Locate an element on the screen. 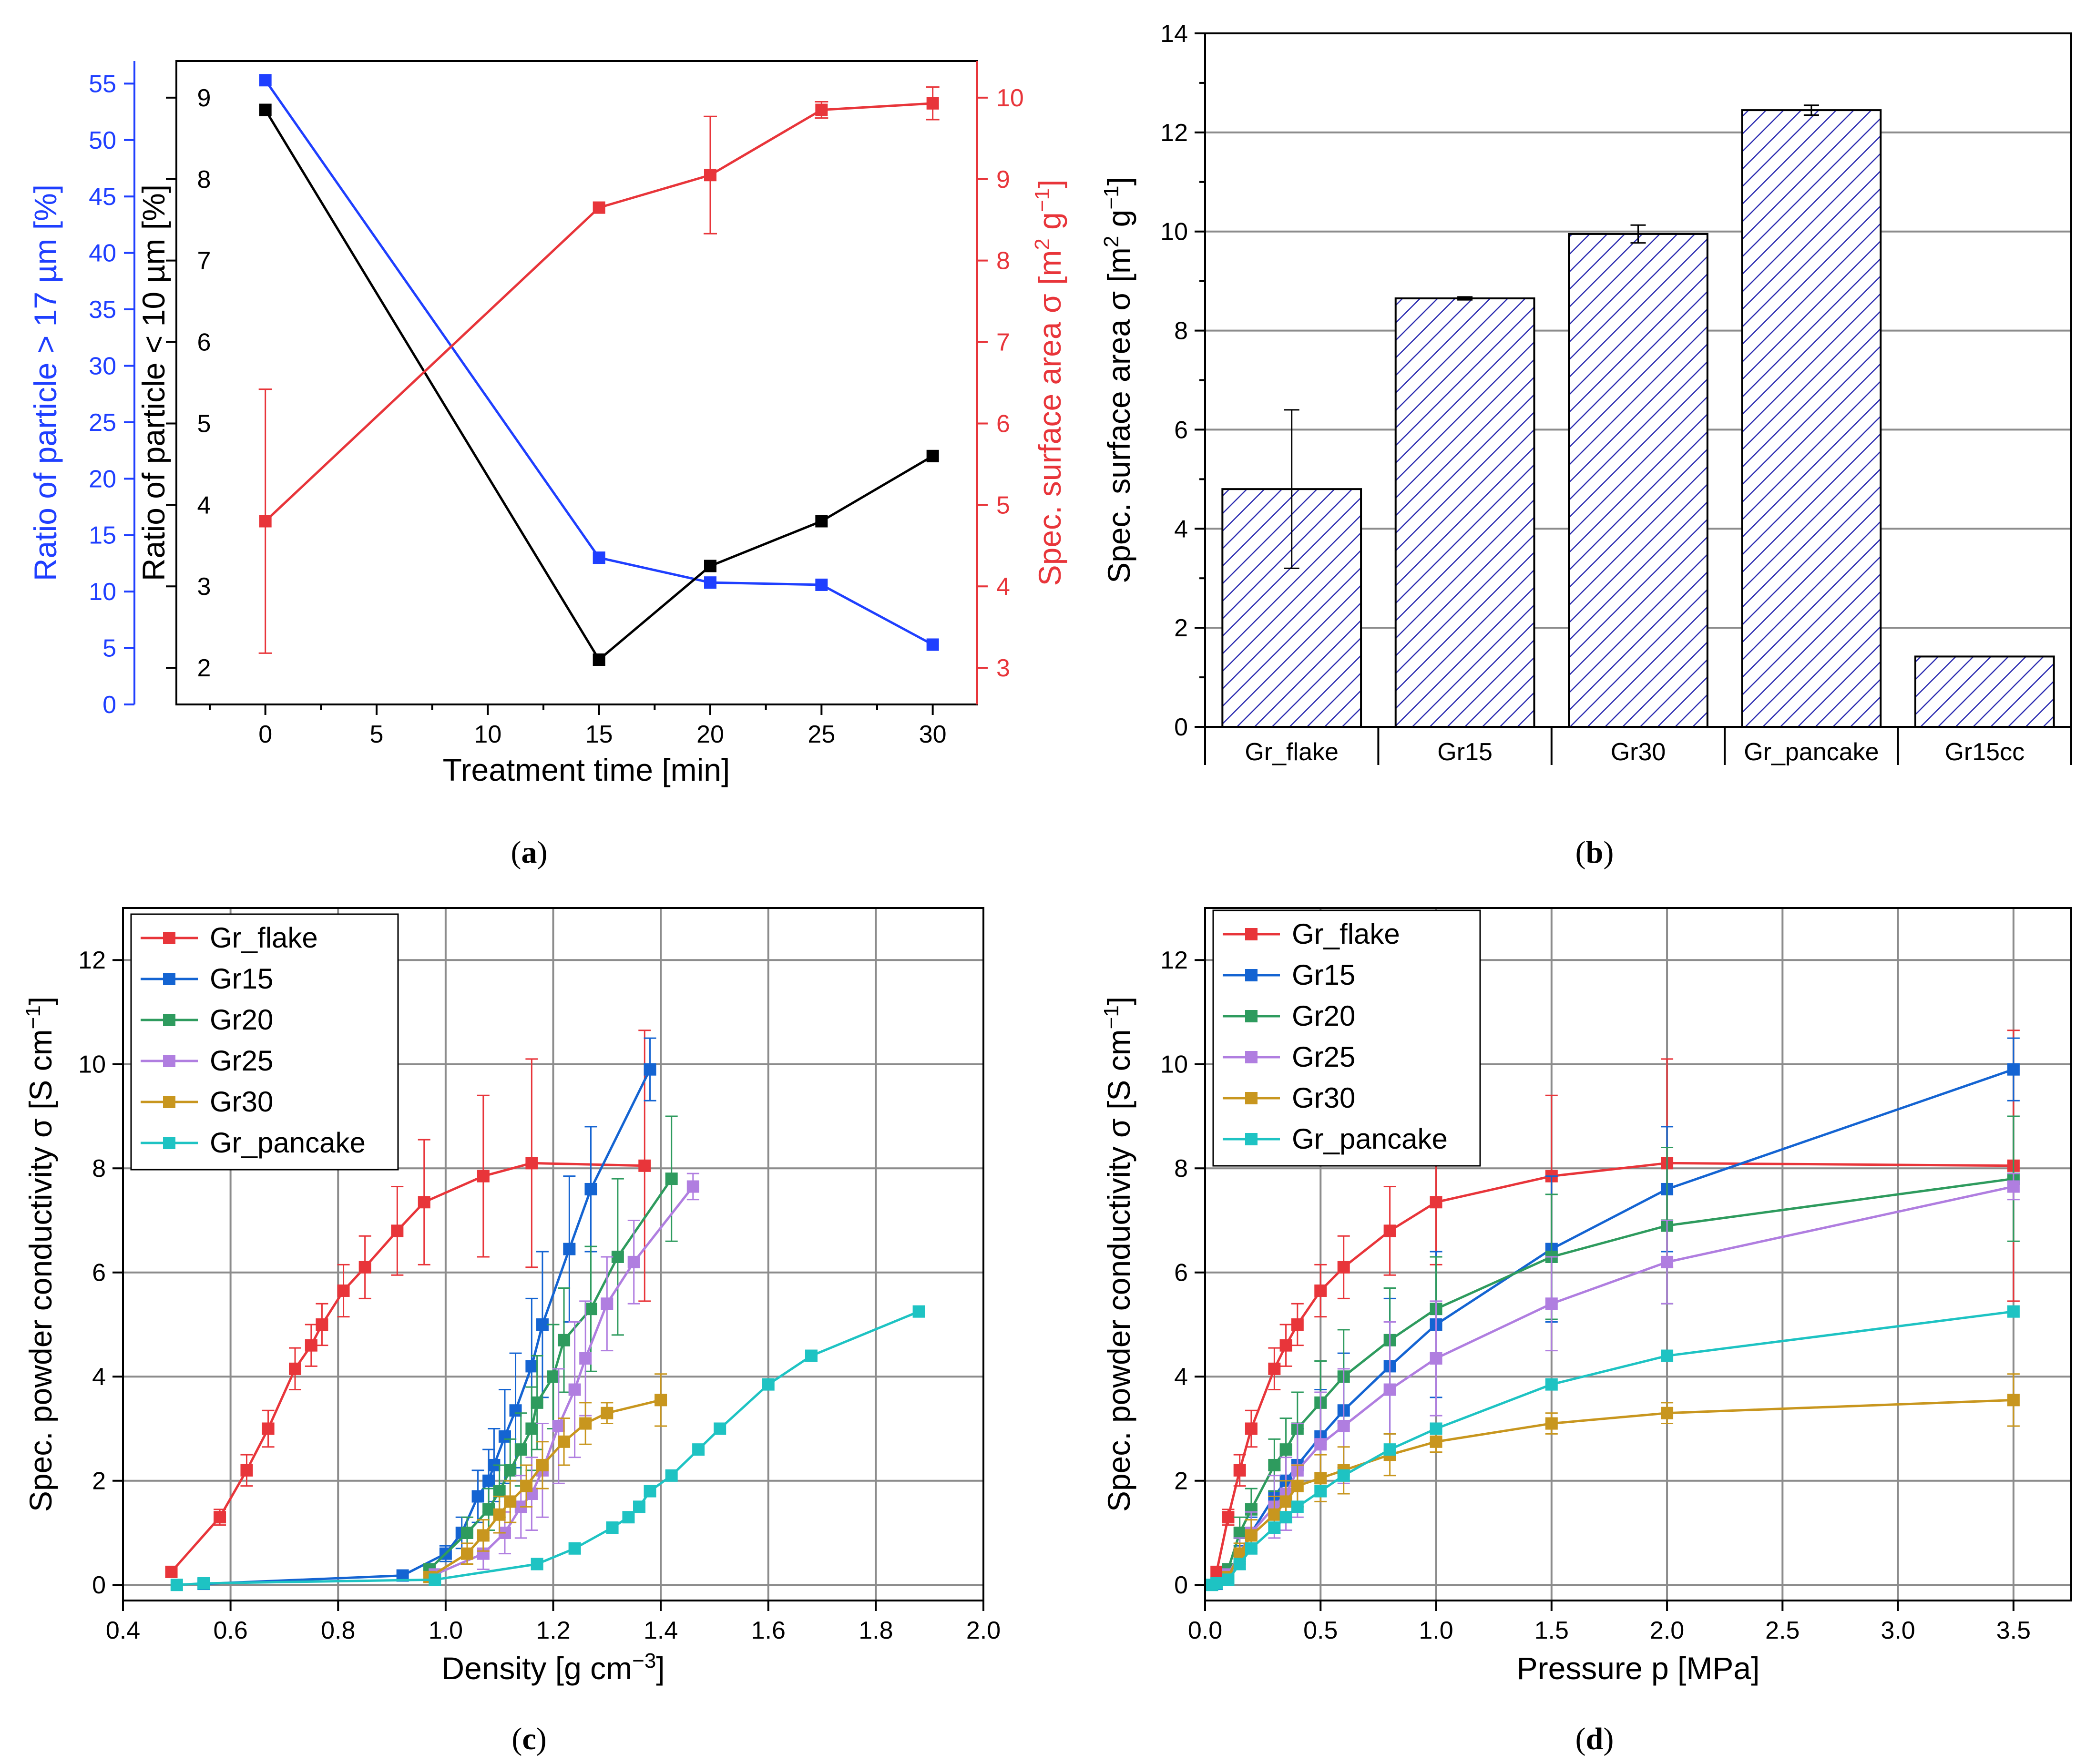 The height and width of the screenshot is (1764, 2086). legend-entry: Gr30 is located at coordinates (1324, 1098).